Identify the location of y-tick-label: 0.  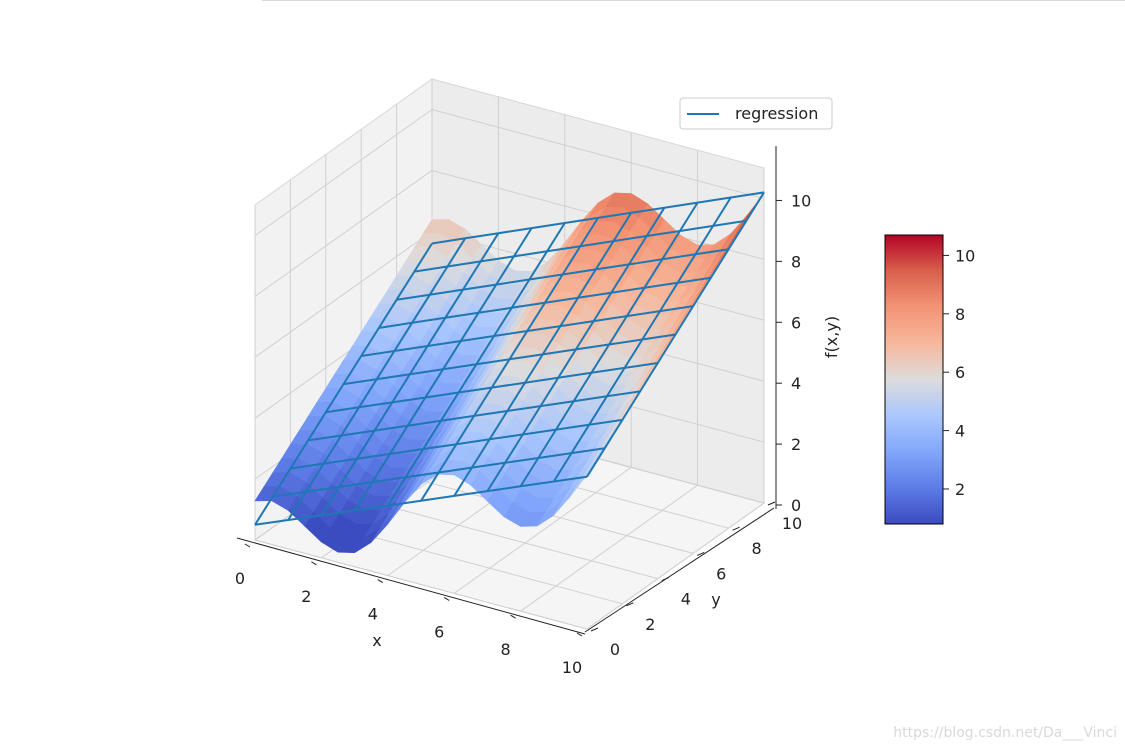
(615, 649).